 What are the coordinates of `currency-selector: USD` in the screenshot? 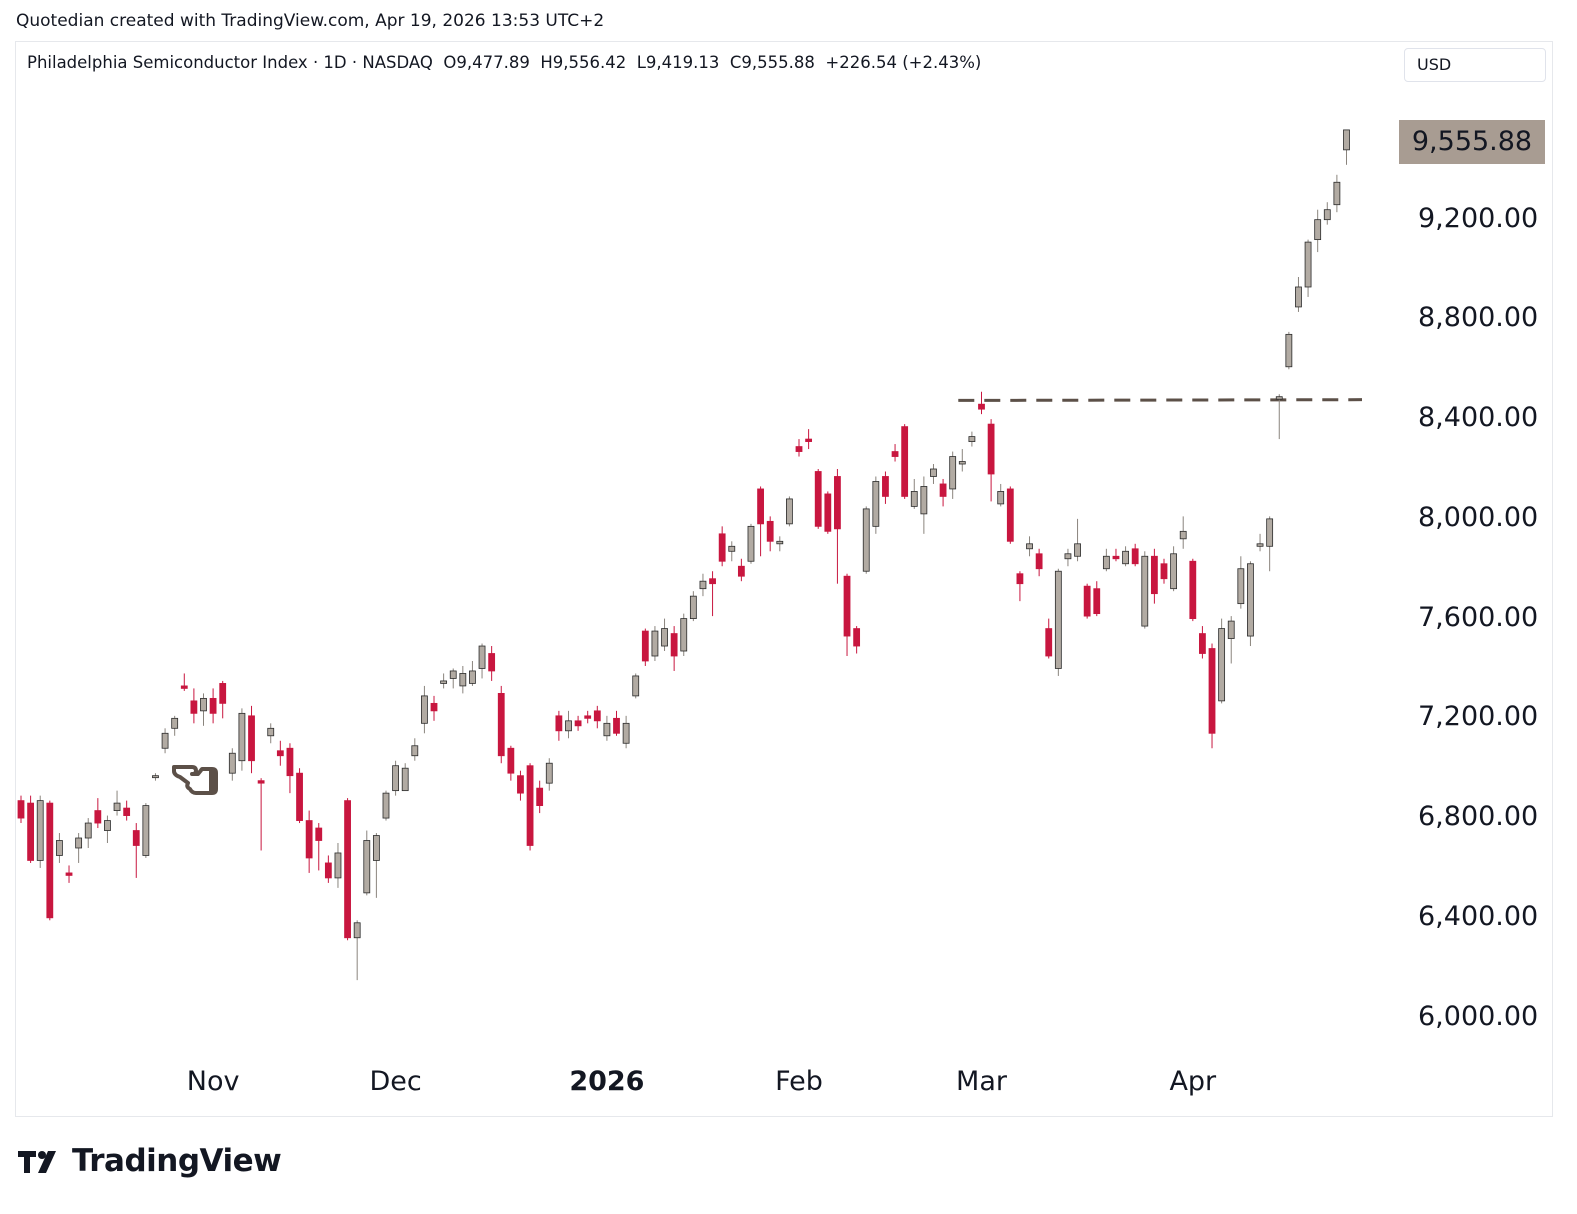 It's located at (1475, 65).